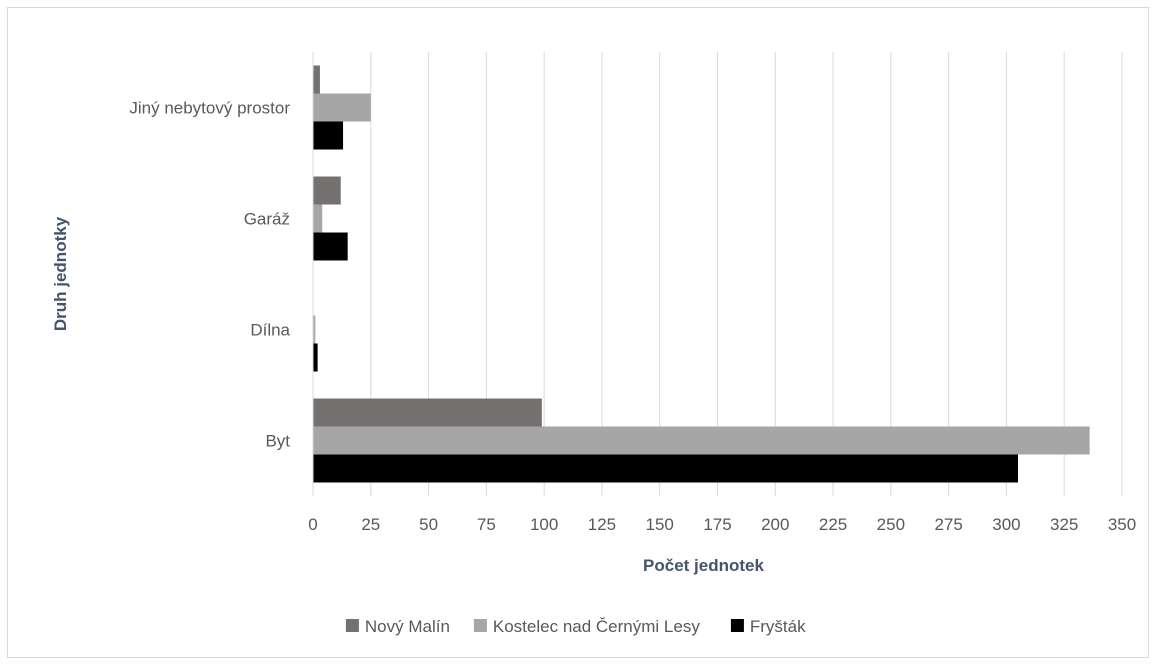 This screenshot has height=665, width=1157. I want to click on x-tick-label: 200, so click(775, 524).